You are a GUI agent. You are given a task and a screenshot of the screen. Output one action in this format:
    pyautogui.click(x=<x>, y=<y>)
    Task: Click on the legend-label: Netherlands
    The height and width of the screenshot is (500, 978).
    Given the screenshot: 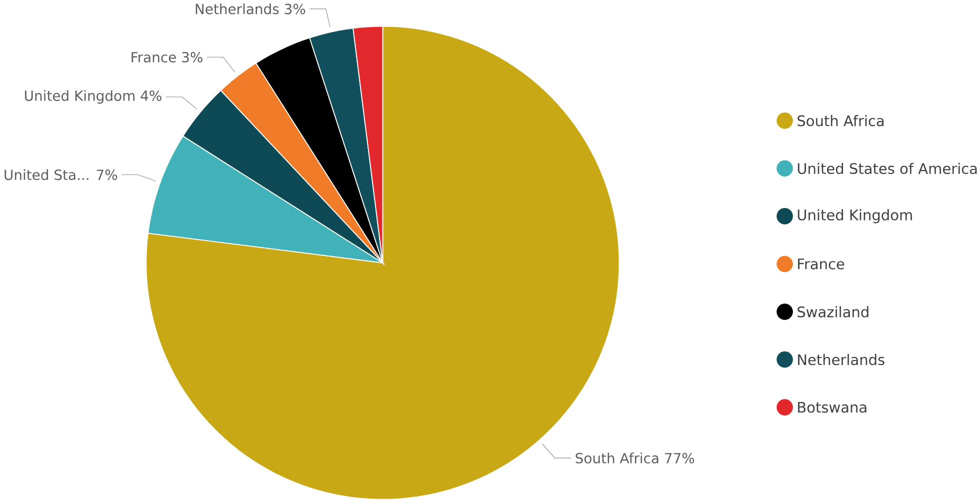 What is the action you would take?
    pyautogui.click(x=841, y=360)
    